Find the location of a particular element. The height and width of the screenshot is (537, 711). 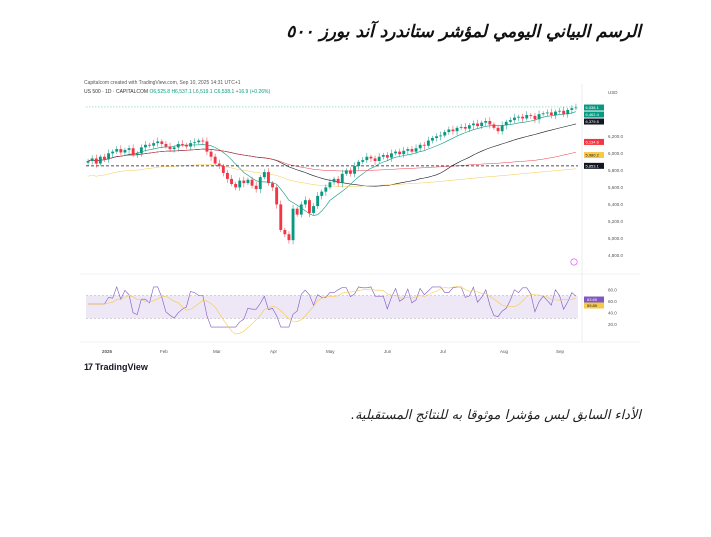

x-axis-label: 2025 is located at coordinates (107, 351).